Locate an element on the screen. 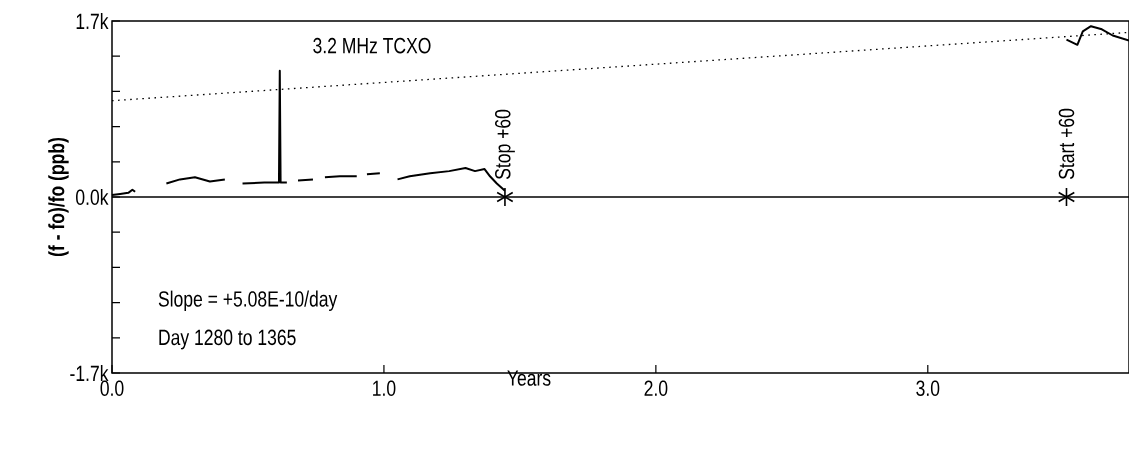 This screenshot has width=1129, height=458. y-tick-label: 0.0k is located at coordinates (92, 197).